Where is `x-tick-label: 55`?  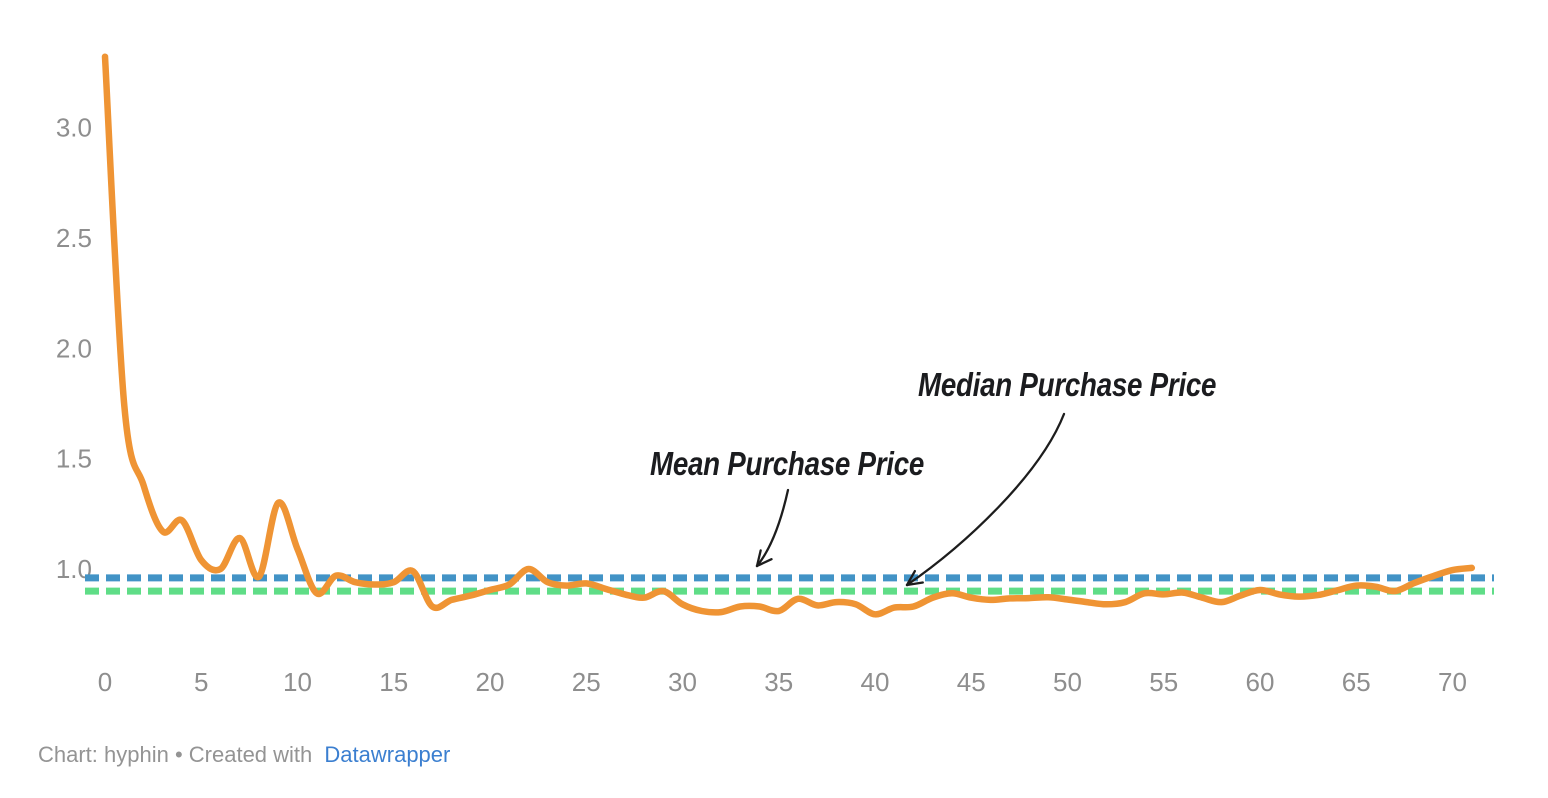
x-tick-label: 55 is located at coordinates (1163, 682).